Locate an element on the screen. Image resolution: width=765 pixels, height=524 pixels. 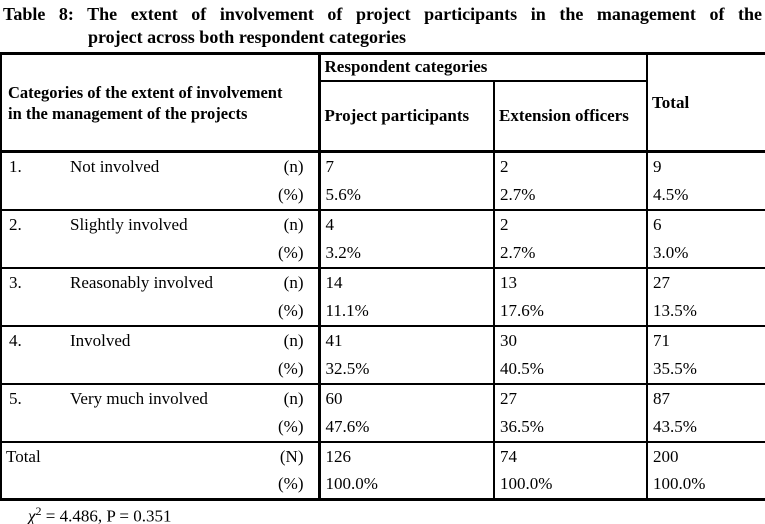
row-number: 1. is located at coordinates (15, 166).